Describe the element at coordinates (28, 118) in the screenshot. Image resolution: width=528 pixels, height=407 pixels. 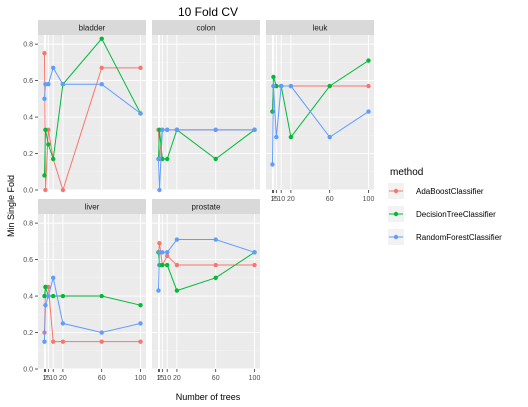
I see `y-tick-label: 0.4` at that location.